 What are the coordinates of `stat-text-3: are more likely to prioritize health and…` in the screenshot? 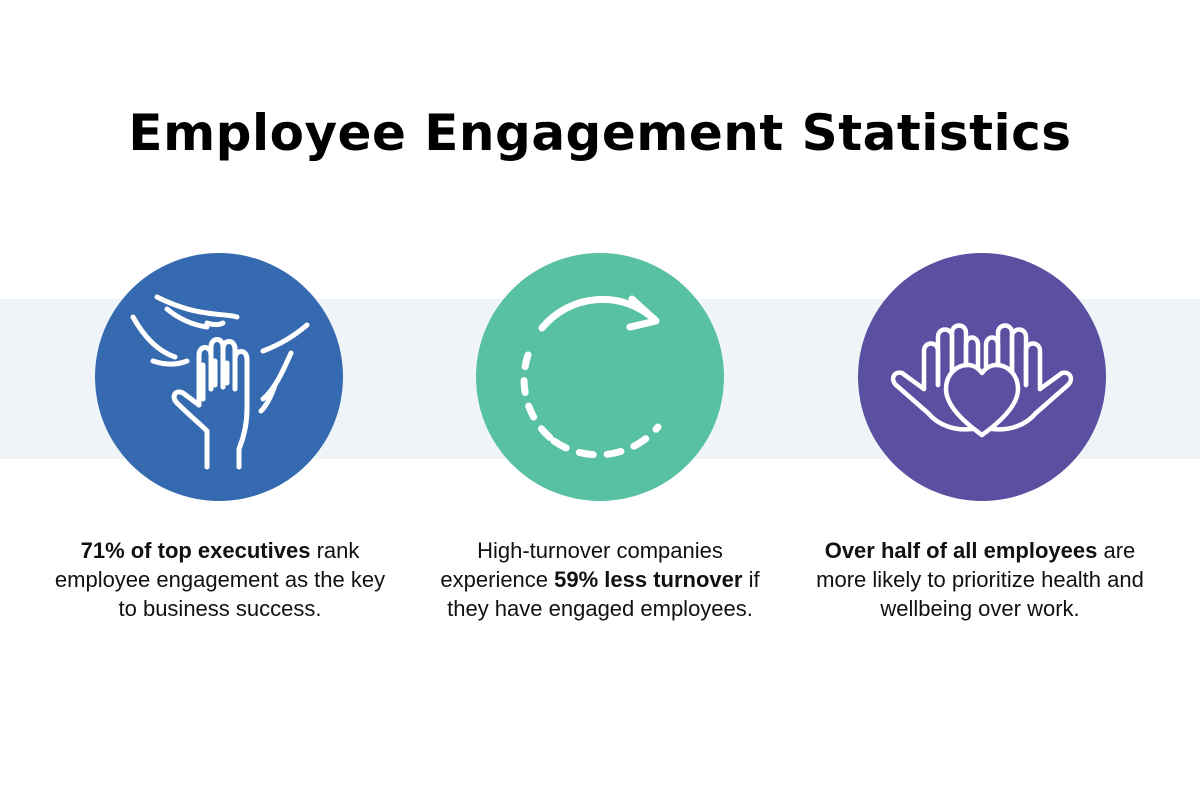 It's located at (980, 579).